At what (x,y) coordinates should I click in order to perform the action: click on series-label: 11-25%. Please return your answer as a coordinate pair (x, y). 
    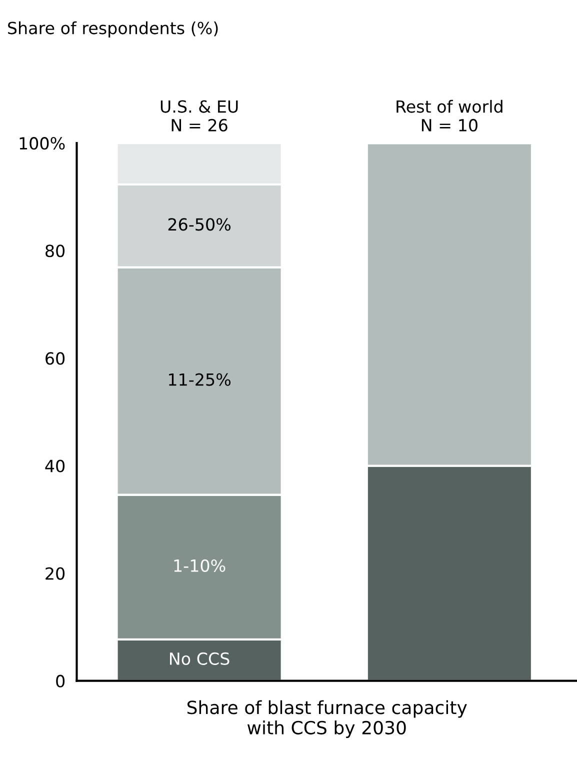
    Looking at the image, I should click on (200, 379).